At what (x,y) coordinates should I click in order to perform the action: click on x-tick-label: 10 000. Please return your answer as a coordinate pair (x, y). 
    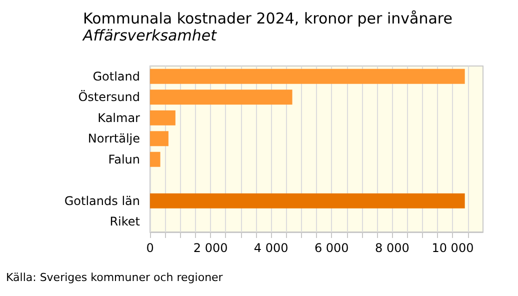
    Looking at the image, I should click on (453, 248).